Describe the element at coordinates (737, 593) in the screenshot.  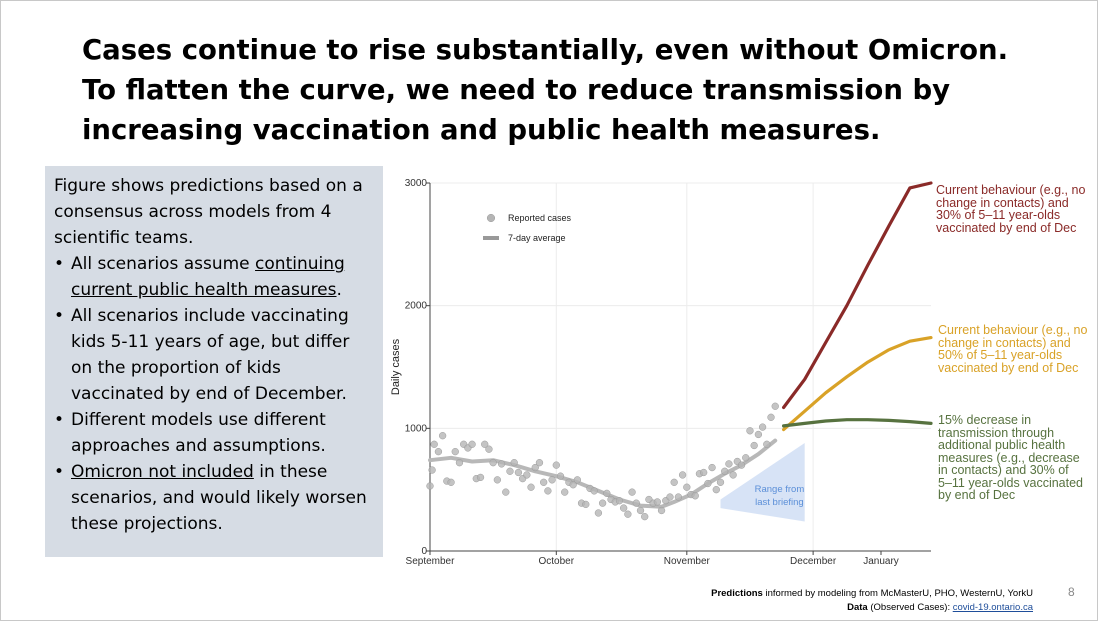
I see `footer-predictions-bold: Predictions` at that location.